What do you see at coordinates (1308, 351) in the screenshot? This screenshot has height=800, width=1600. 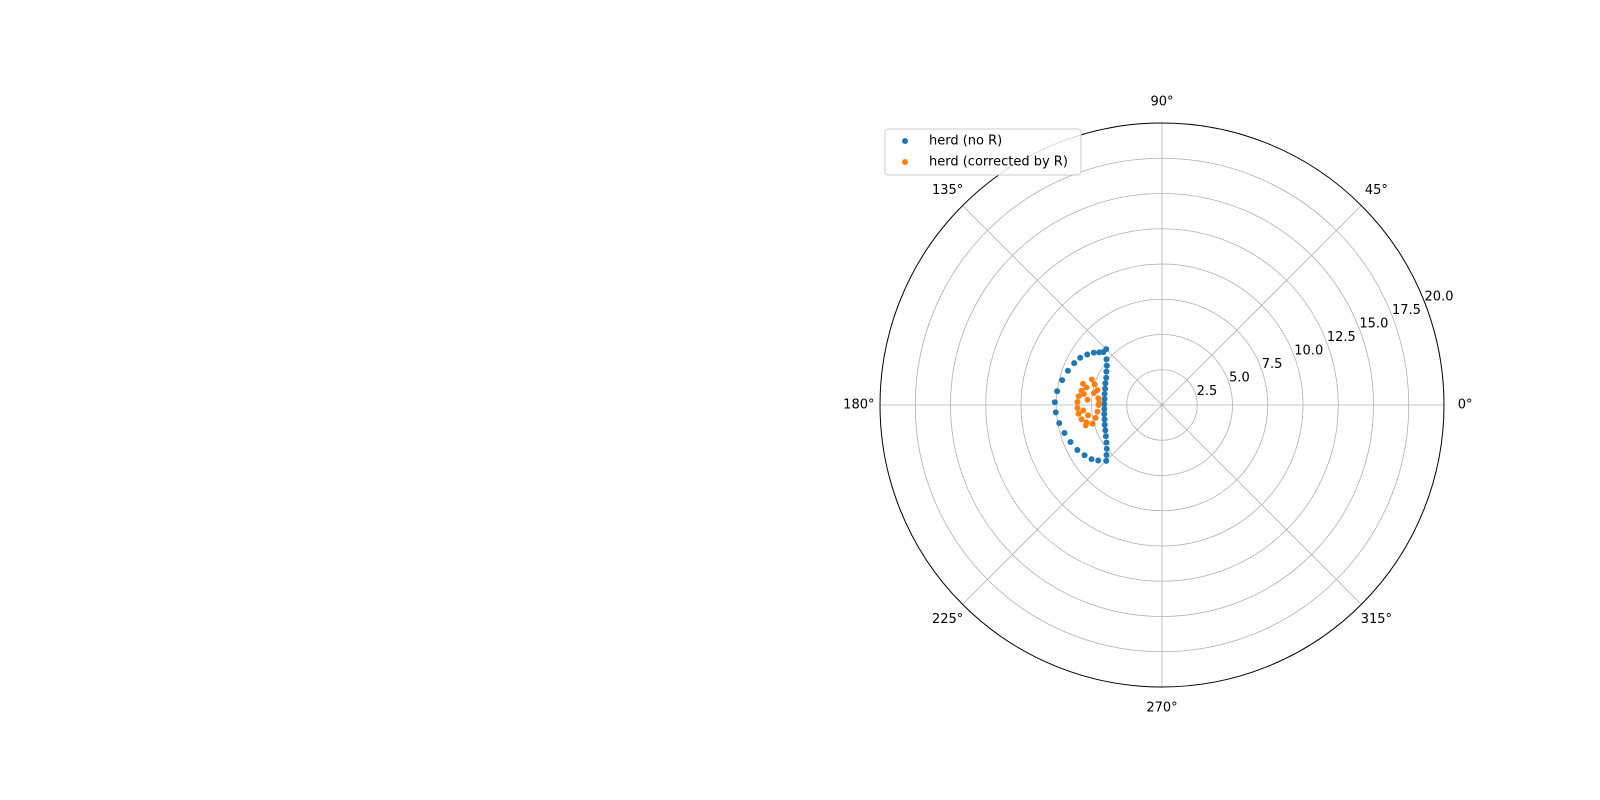 I see `r-tick-label: 10.0` at bounding box center [1308, 351].